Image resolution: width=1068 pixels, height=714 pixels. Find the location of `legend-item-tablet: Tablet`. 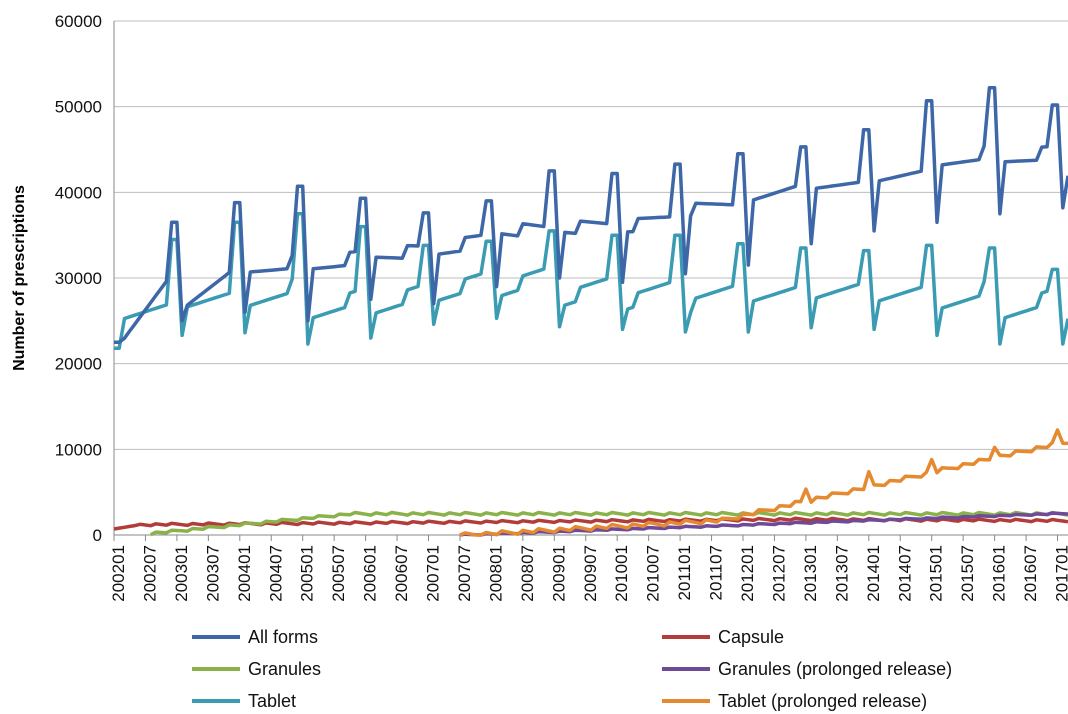

legend-item-tablet: Tablet is located at coordinates (244, 701).